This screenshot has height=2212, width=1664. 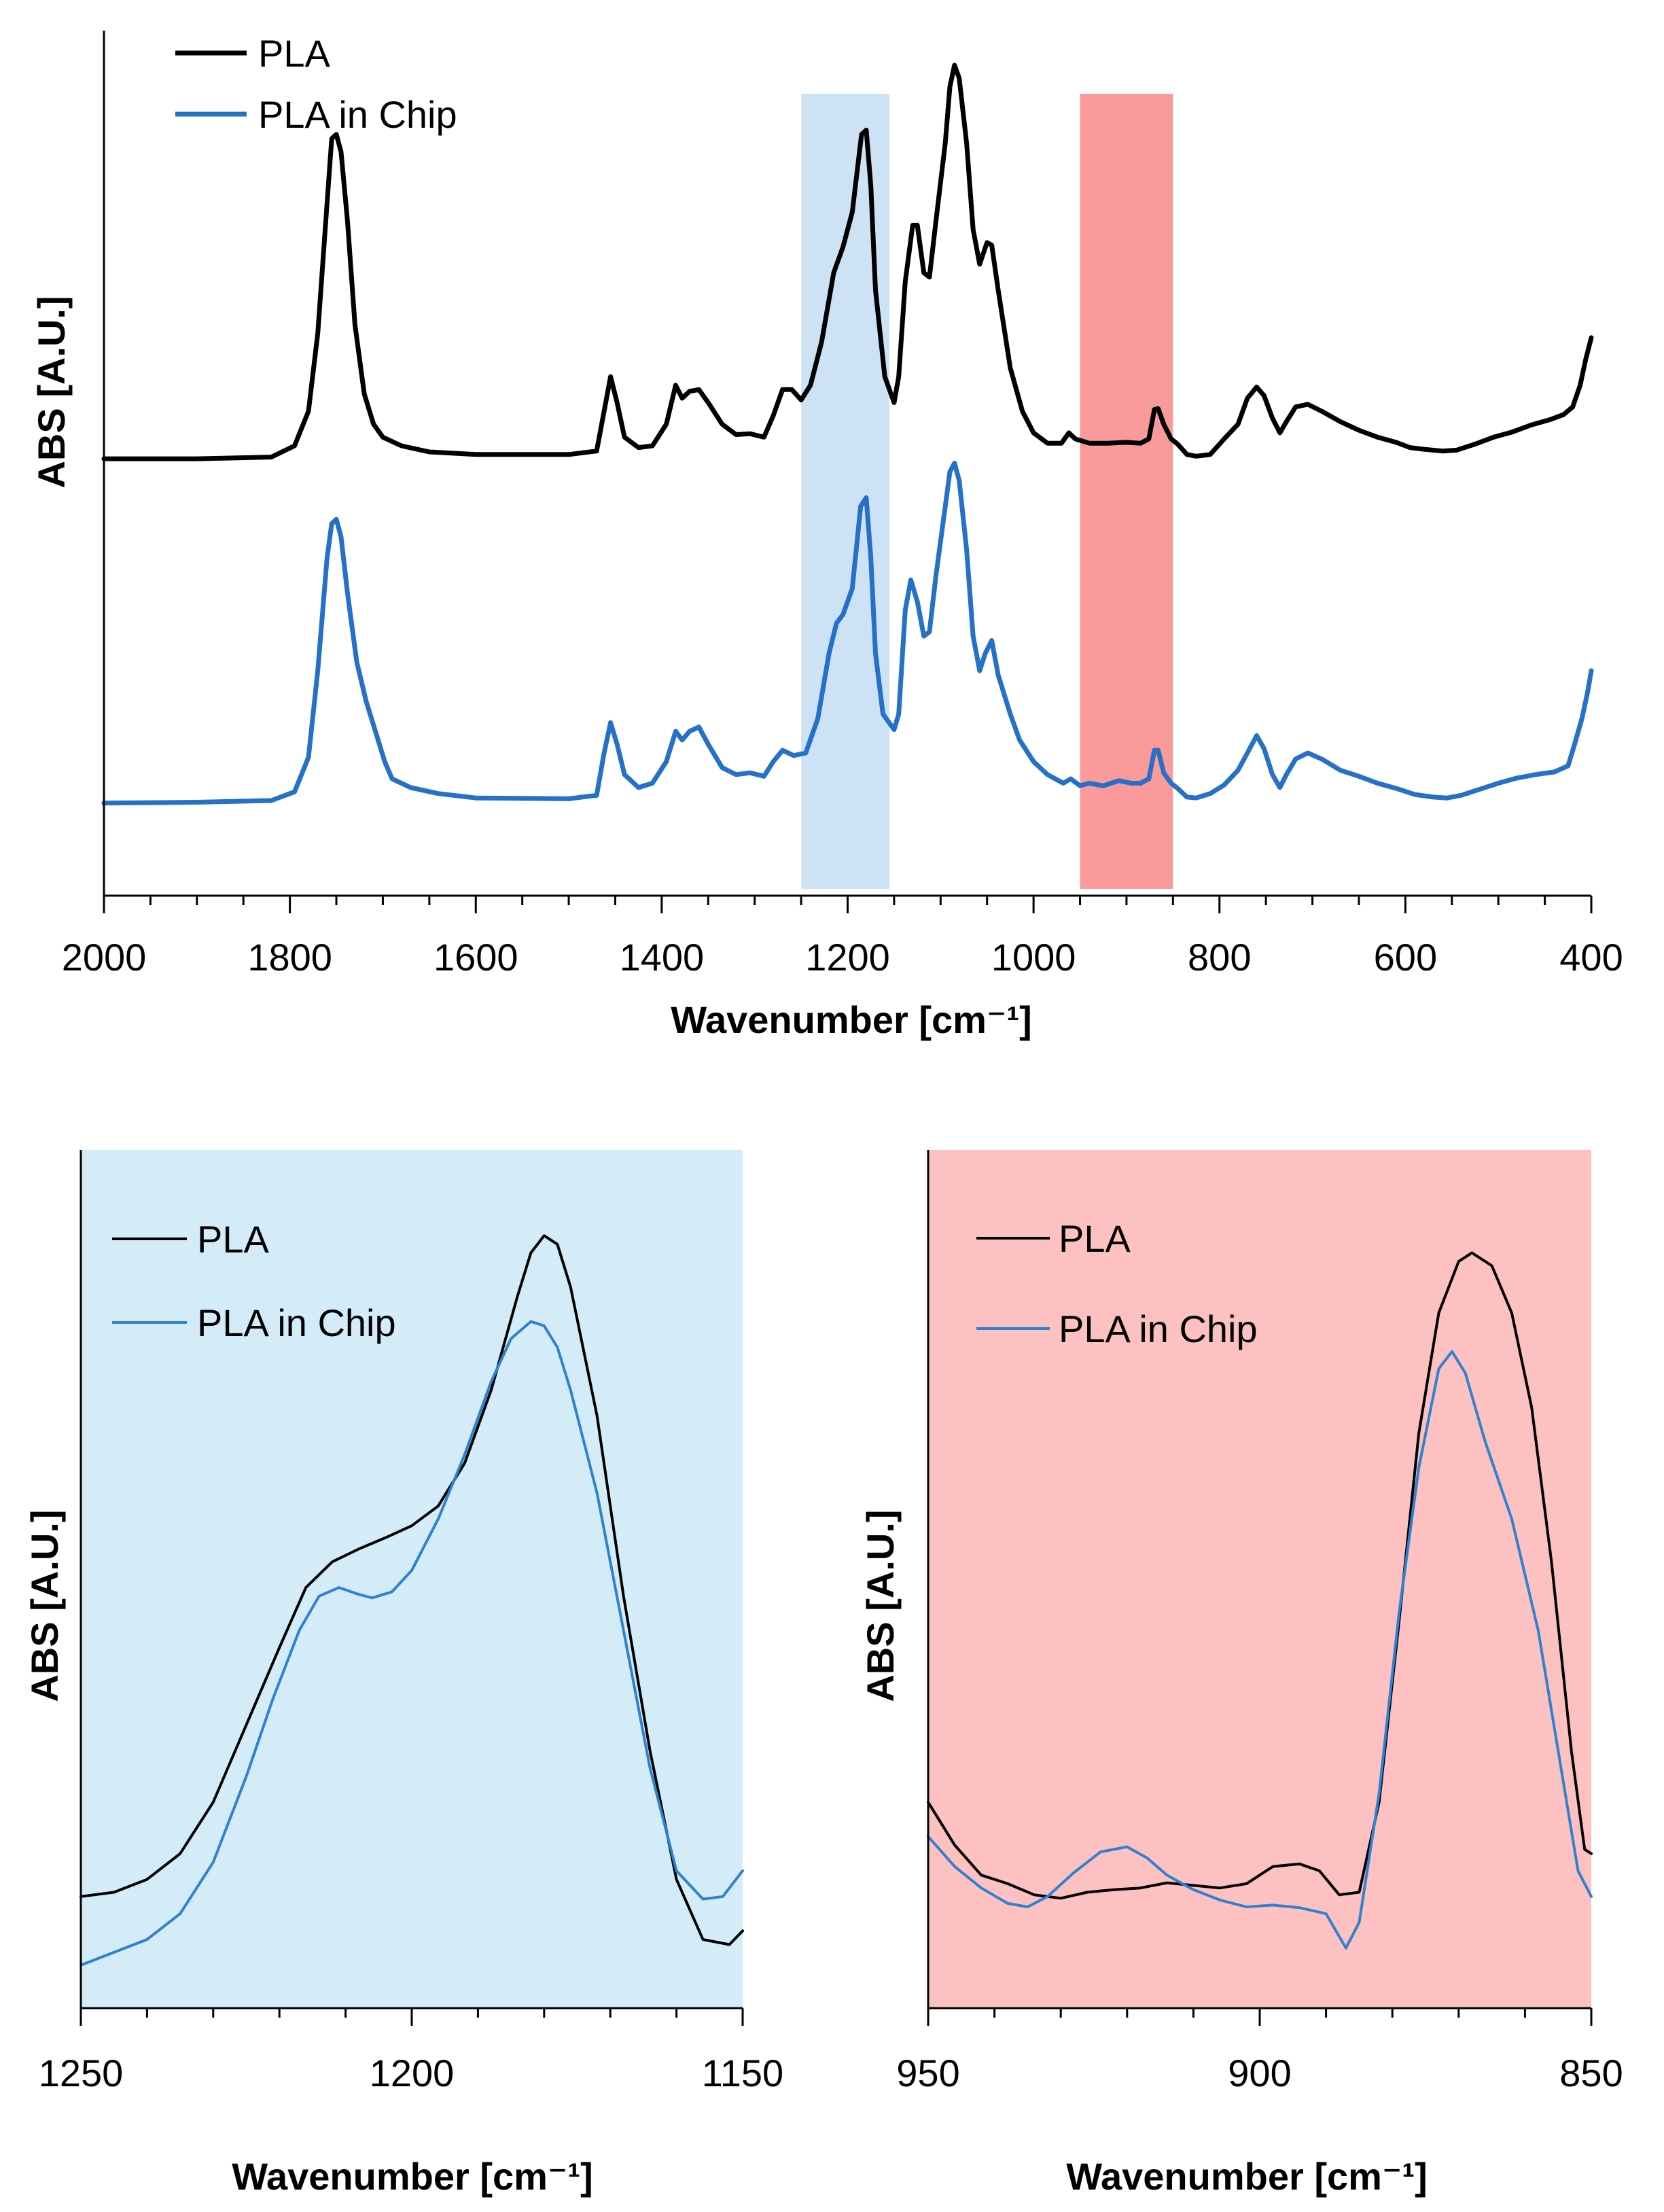 What do you see at coordinates (1406, 957) in the screenshot?
I see `x-tick-label: 600` at bounding box center [1406, 957].